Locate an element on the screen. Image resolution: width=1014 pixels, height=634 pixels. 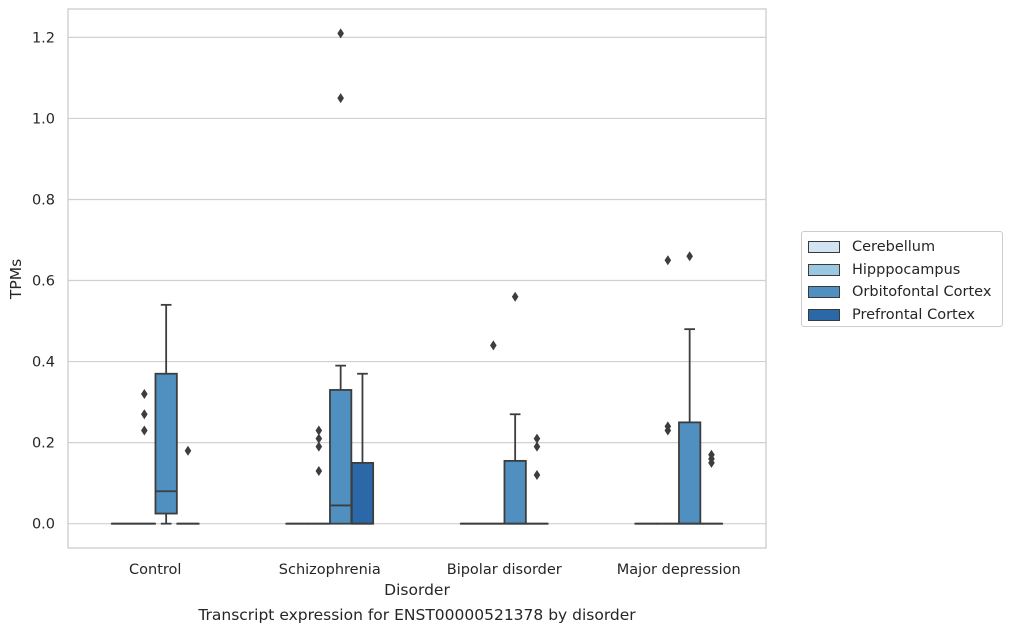
y-axis-label: TPMs is located at coordinates (16, 279).